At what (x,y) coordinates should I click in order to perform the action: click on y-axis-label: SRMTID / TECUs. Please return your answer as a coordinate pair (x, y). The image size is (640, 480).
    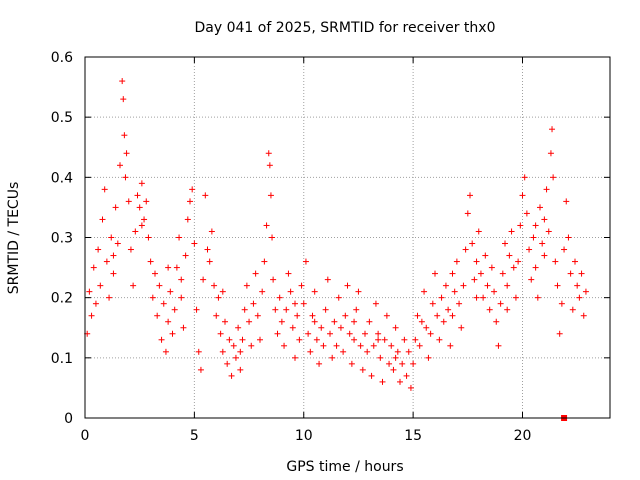
    Looking at the image, I should click on (14, 238).